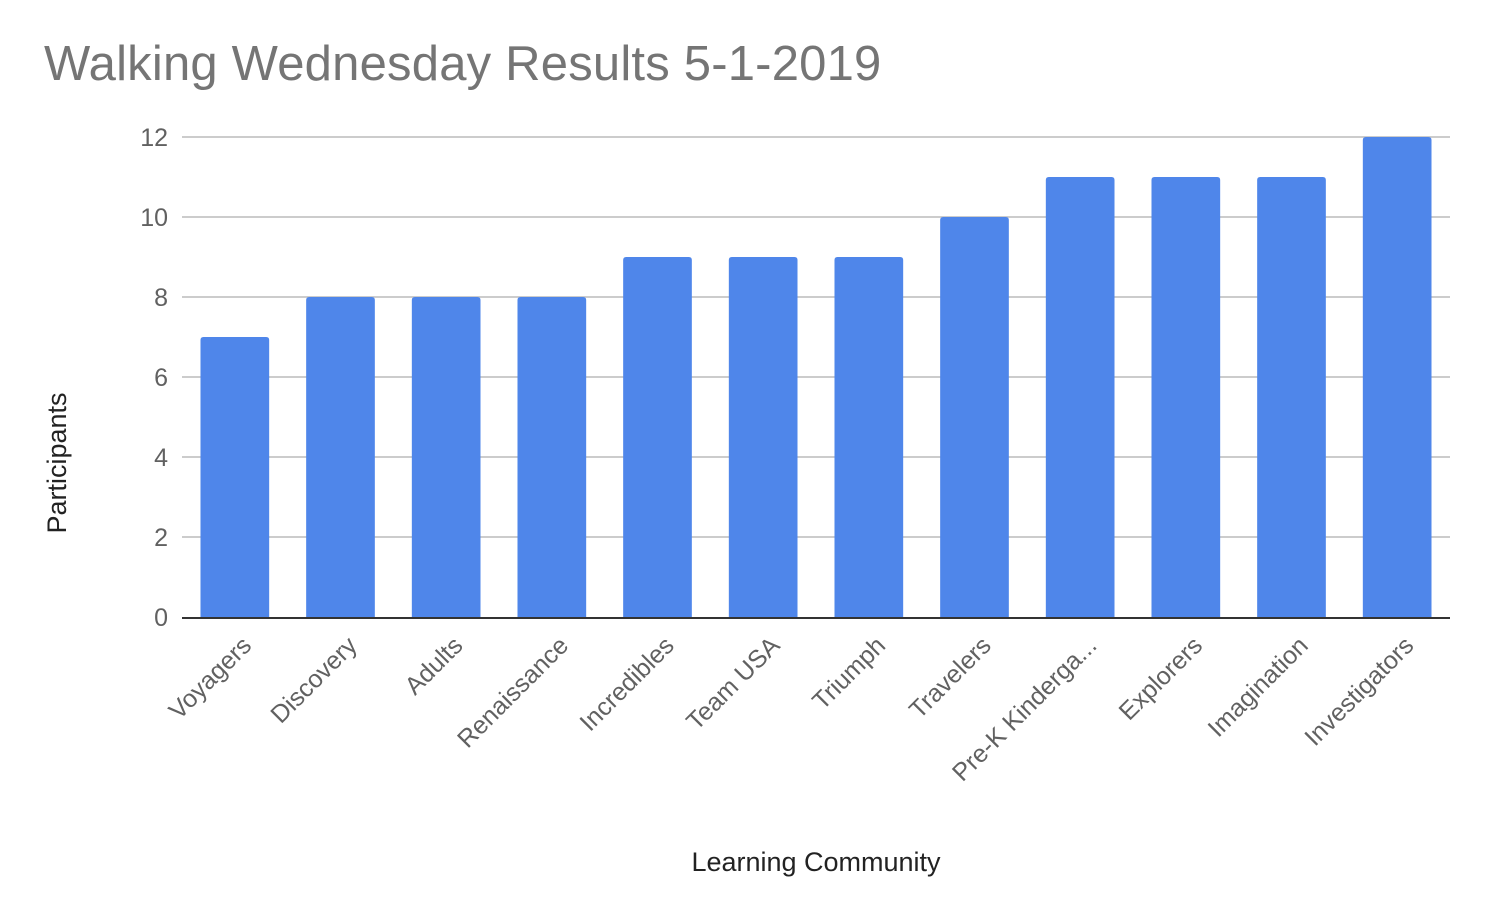 Image resolution: width=1490 pixels, height=920 pixels. Describe the element at coordinates (1359, 691) in the screenshot. I see `x-tick-label: Investigators` at that location.